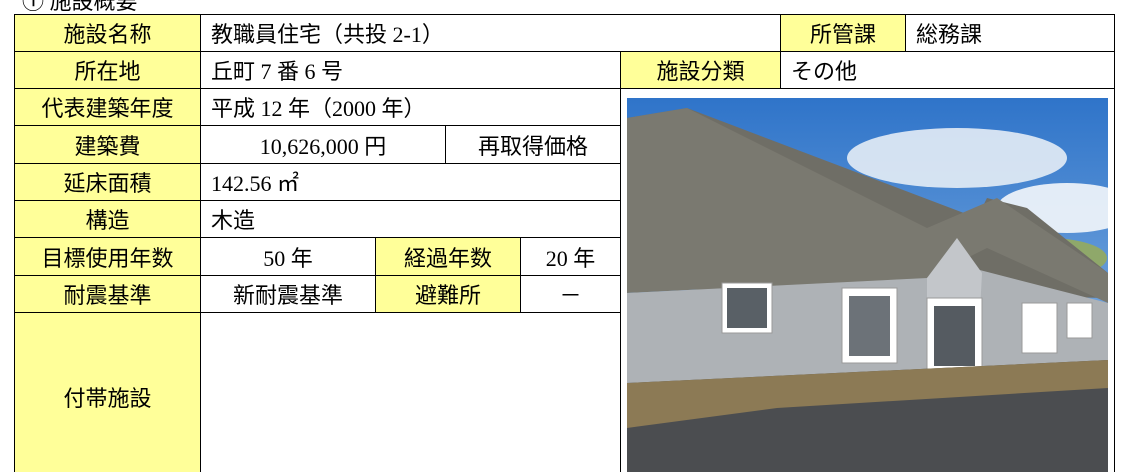  What do you see at coordinates (107, 107) in the screenshot?
I see `label-cell: 代表建築年度` at bounding box center [107, 107].